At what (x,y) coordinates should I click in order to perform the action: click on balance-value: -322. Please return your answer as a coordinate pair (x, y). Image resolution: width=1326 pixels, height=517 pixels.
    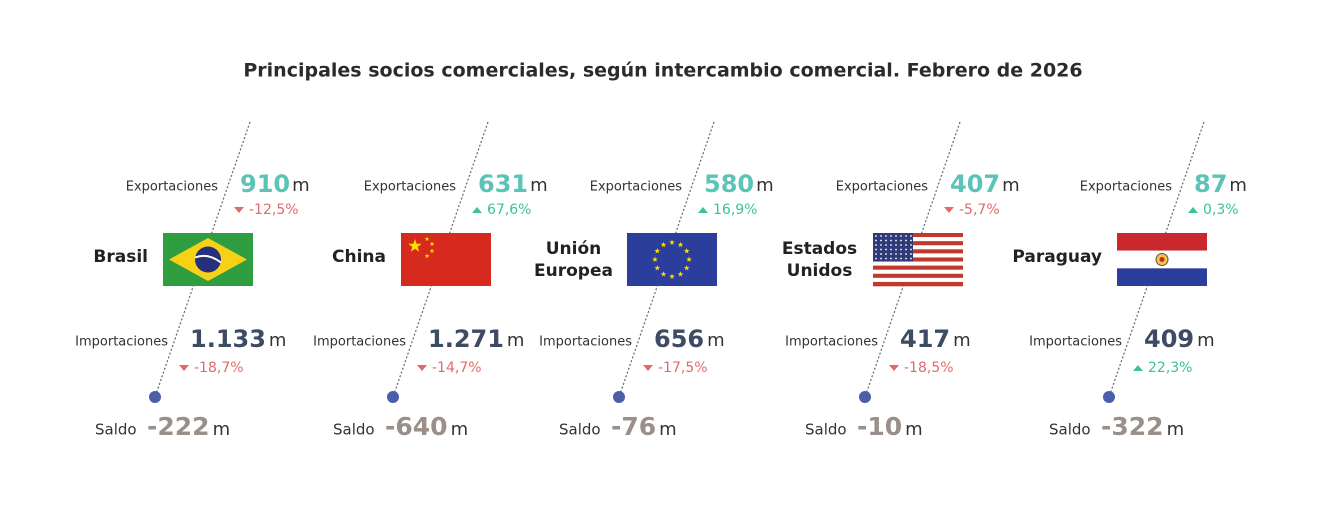
    Looking at the image, I should click on (1132, 426).